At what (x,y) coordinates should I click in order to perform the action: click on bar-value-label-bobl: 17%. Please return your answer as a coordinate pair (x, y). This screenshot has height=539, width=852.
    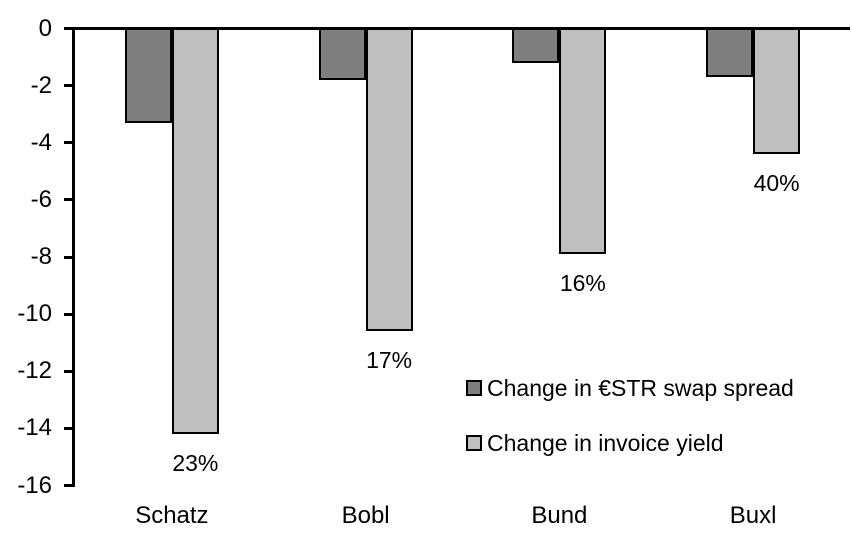
    Looking at the image, I should click on (389, 360).